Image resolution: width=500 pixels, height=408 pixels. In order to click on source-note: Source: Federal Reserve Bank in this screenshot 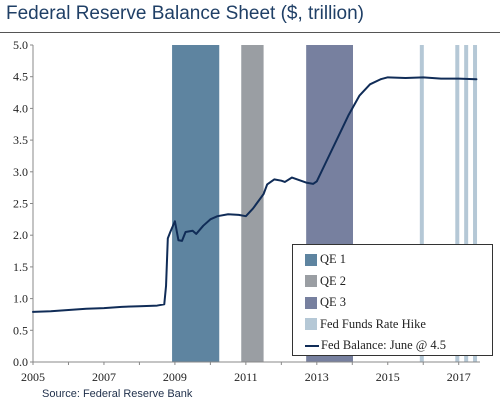, I will do `click(117, 394)`.